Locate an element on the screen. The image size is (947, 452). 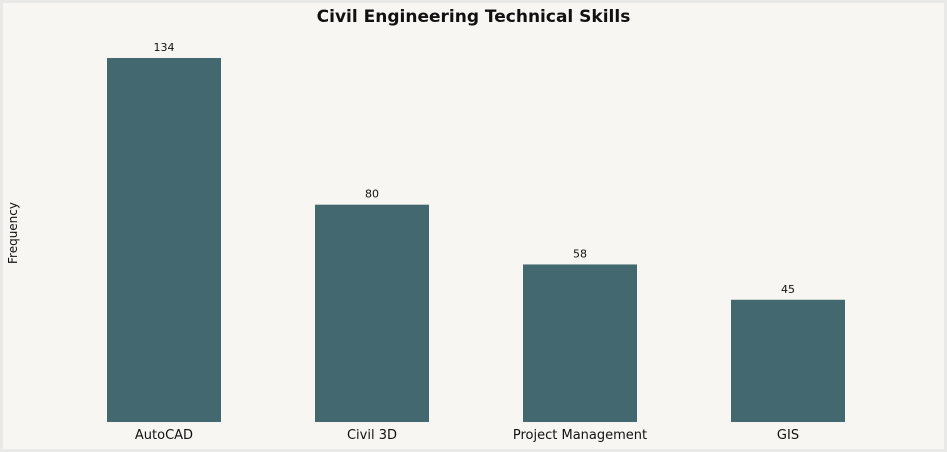
x-tick-label: Civil 3D is located at coordinates (372, 435).